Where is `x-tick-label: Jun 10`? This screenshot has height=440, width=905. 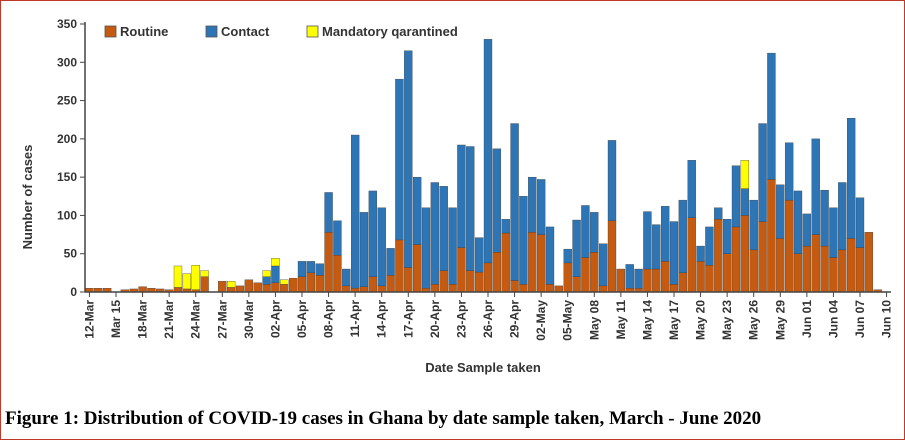
x-tick-label: Jun 10 is located at coordinates (887, 319).